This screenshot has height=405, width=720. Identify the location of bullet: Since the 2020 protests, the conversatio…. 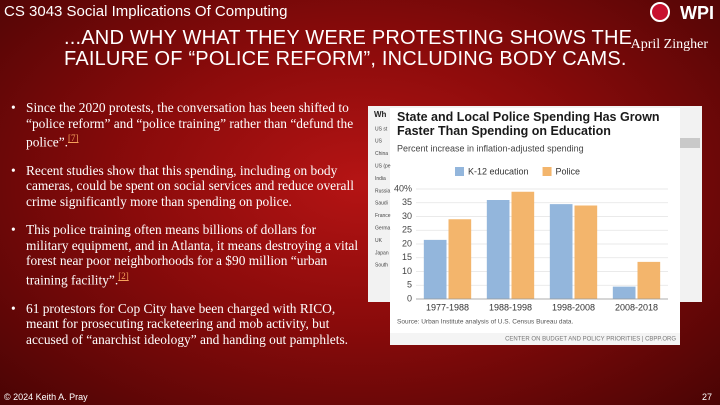
(184, 125).